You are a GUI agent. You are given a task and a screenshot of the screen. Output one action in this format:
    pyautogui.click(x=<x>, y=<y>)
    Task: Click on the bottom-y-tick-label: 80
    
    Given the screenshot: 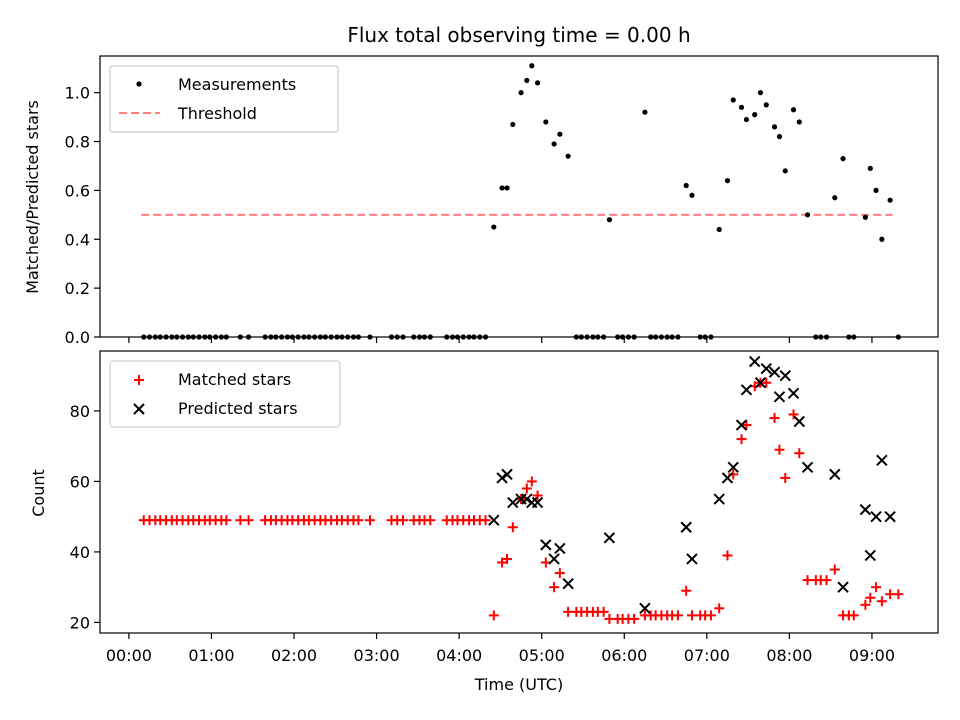 What is the action you would take?
    pyautogui.click(x=80, y=411)
    